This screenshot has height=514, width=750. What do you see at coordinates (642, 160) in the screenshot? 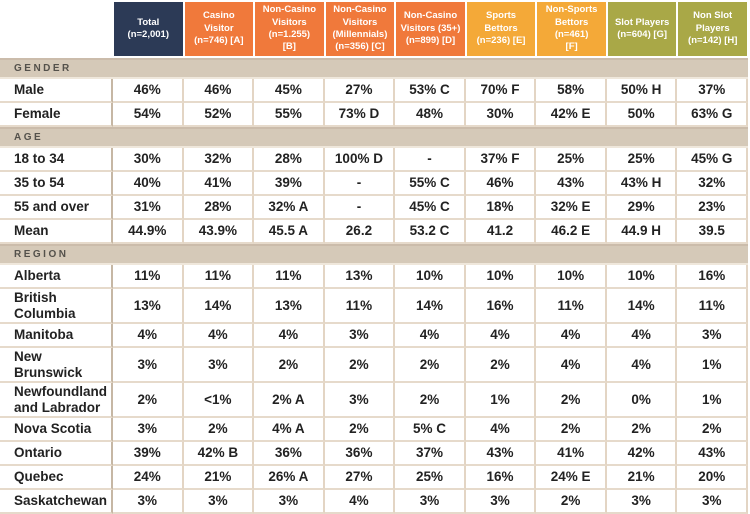
I see `cell-18-to-34-slot-players-g: 25%` at bounding box center [642, 160].